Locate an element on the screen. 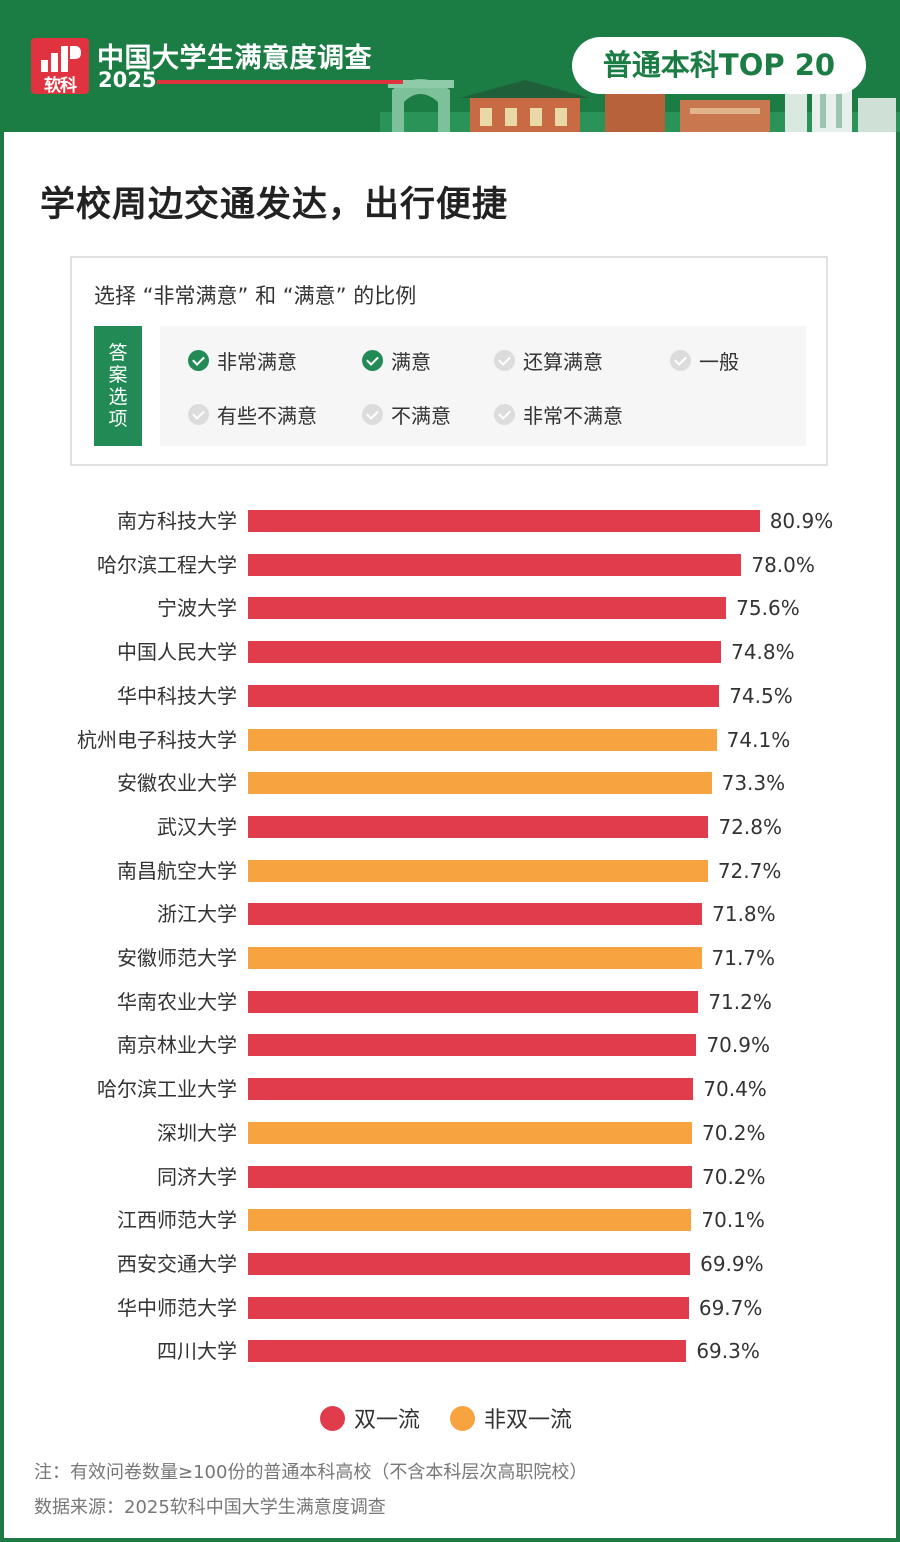 The image size is (900, 1542). answer-options-tag: 答 案 选 项 is located at coordinates (118, 386).